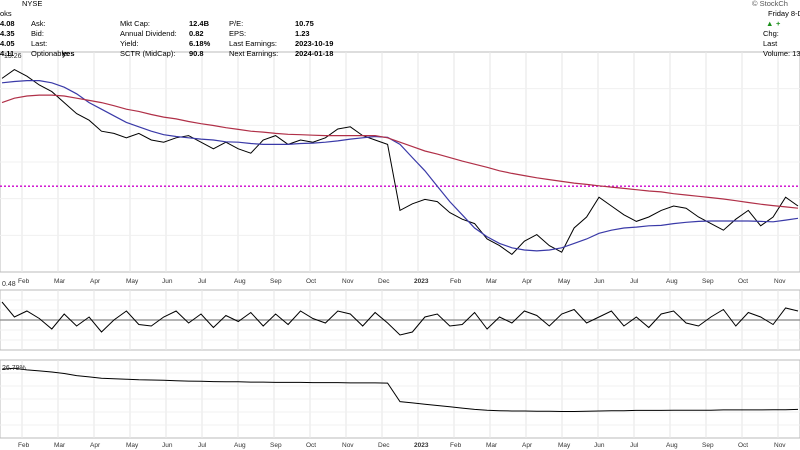 This screenshot has width=800, height=450. Describe the element at coordinates (68, 53) in the screenshot. I see `optionable-value: yes` at that location.